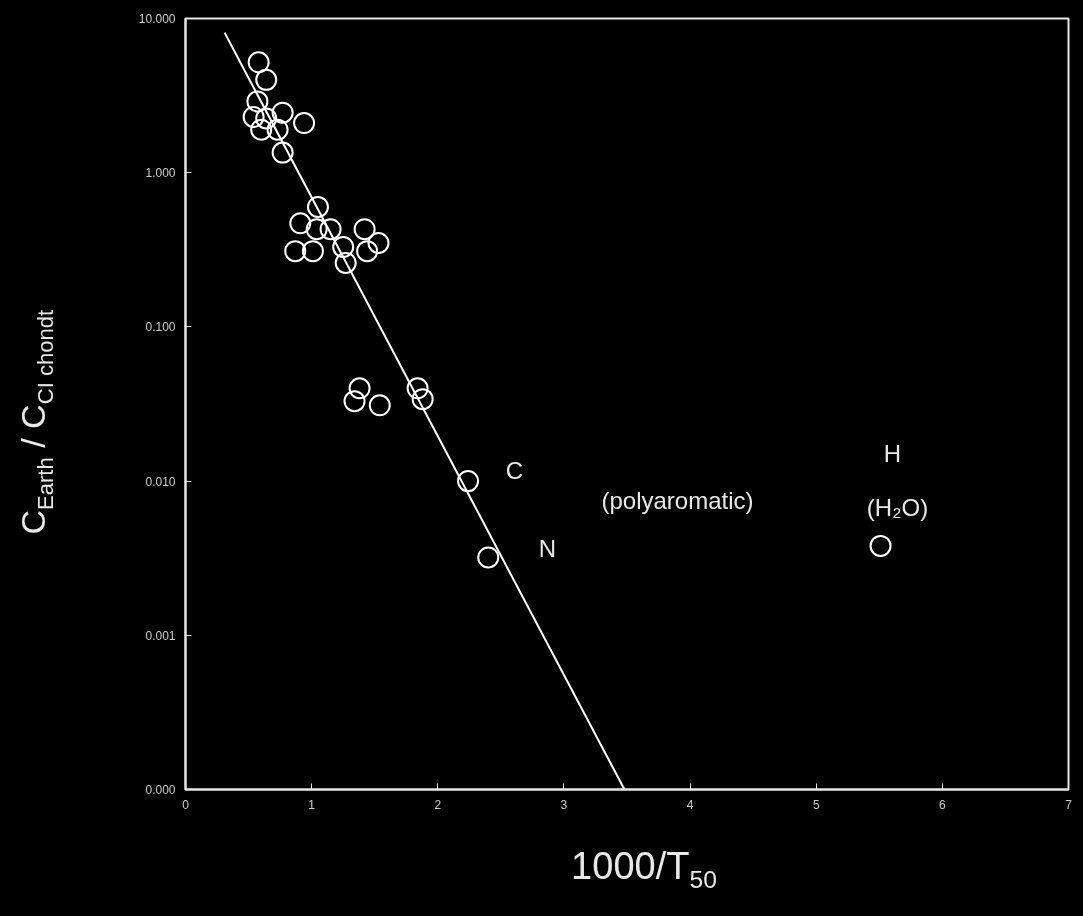 Image resolution: width=1083 pixels, height=916 pixels. What do you see at coordinates (160, 635) in the screenshot?
I see `y-tick-label: 0.001` at bounding box center [160, 635].